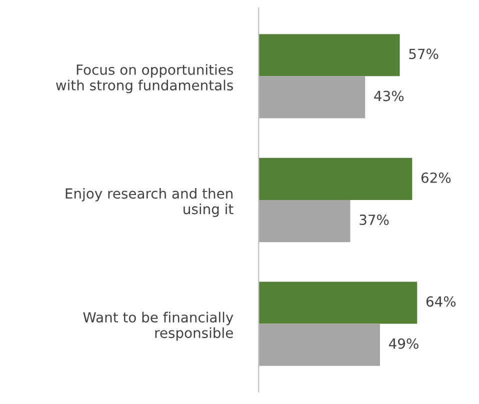 The height and width of the screenshot is (404, 479). What do you see at coordinates (403, 343) in the screenshot?
I see `data-label: 49%` at bounding box center [403, 343].